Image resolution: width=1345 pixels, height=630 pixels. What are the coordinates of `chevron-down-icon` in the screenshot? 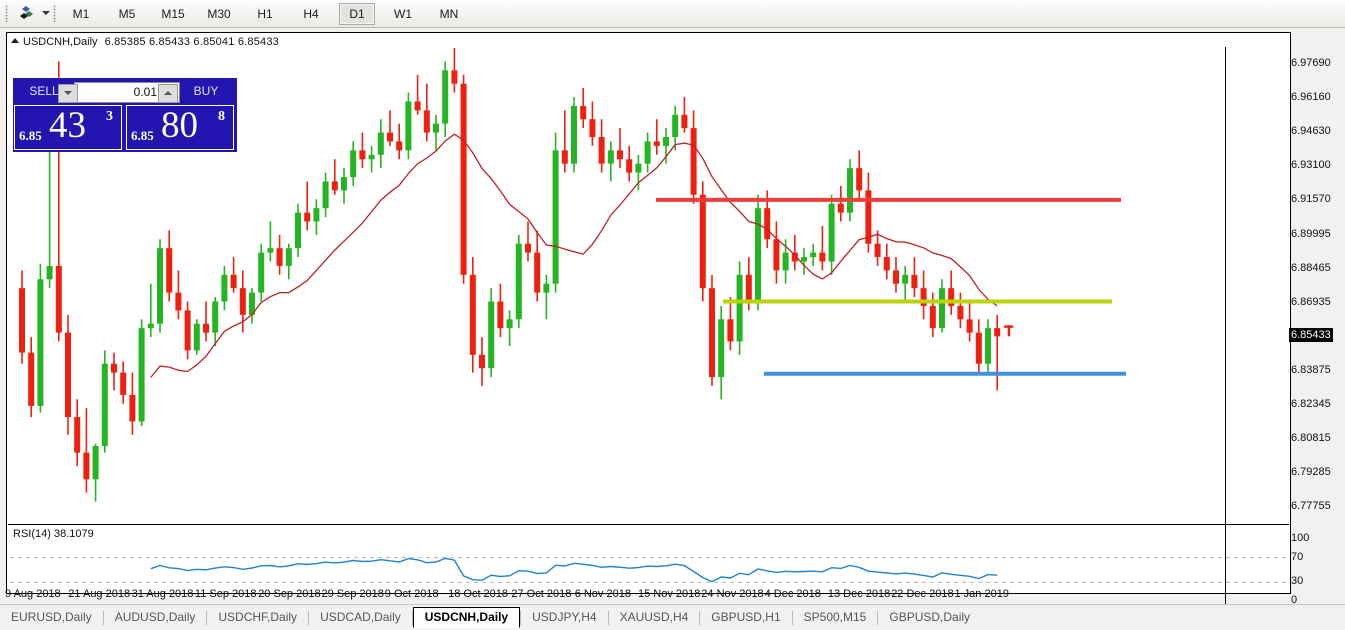 It's located at (46, 13).